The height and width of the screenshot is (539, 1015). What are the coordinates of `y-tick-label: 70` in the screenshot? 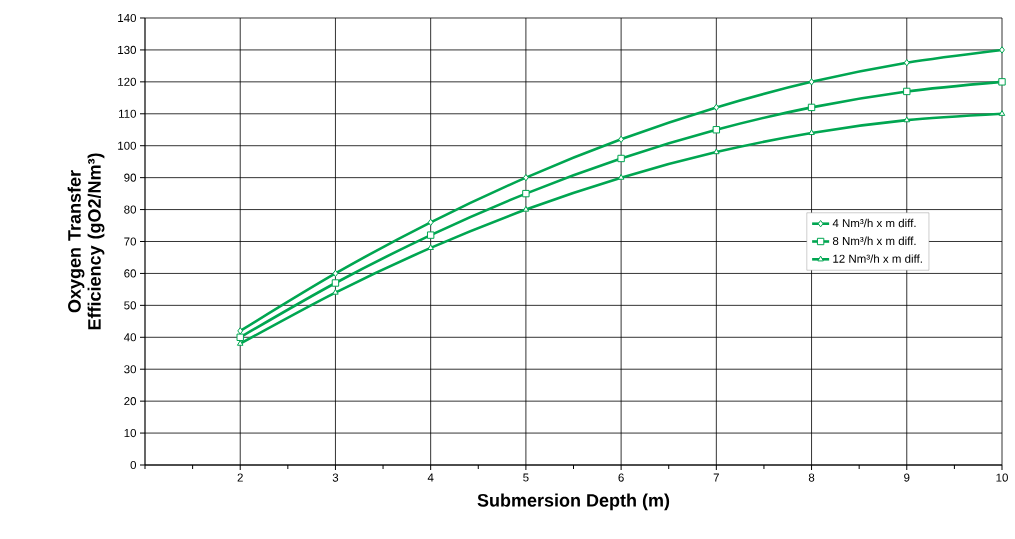 It's located at (130, 241).